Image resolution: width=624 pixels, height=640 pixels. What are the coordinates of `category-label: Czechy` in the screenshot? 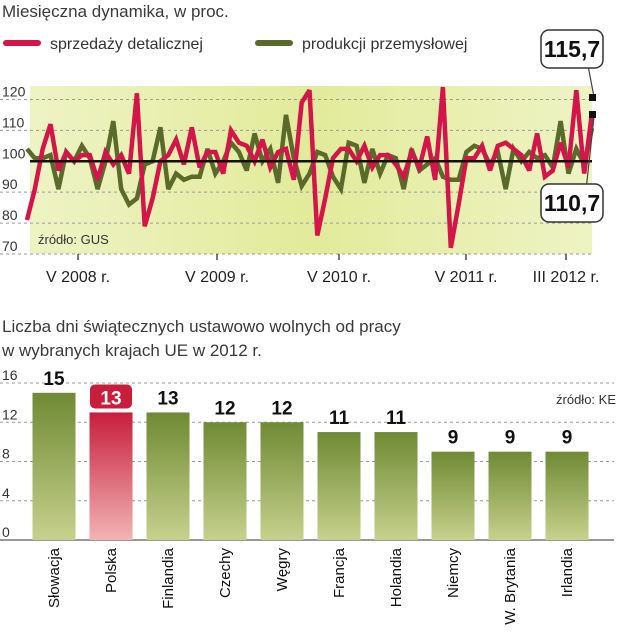 It's located at (225, 573).